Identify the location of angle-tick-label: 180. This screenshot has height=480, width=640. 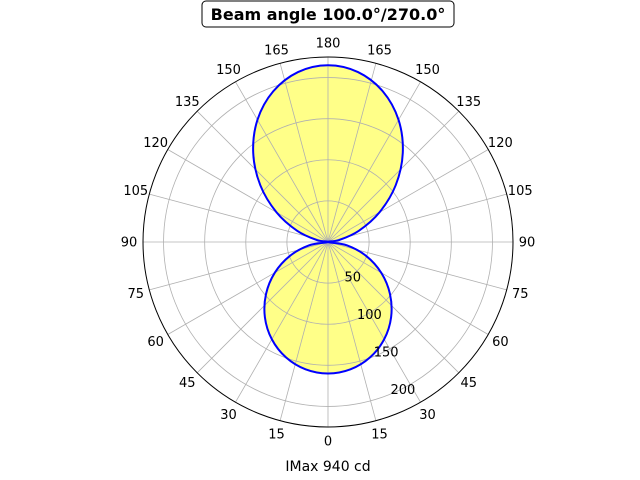
(328, 44).